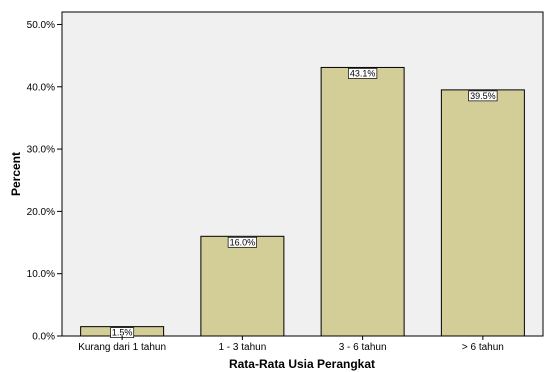  What do you see at coordinates (302, 364) in the screenshot?
I see `x-axis-title: Rata-Rata Usia Perangkat` at bounding box center [302, 364].